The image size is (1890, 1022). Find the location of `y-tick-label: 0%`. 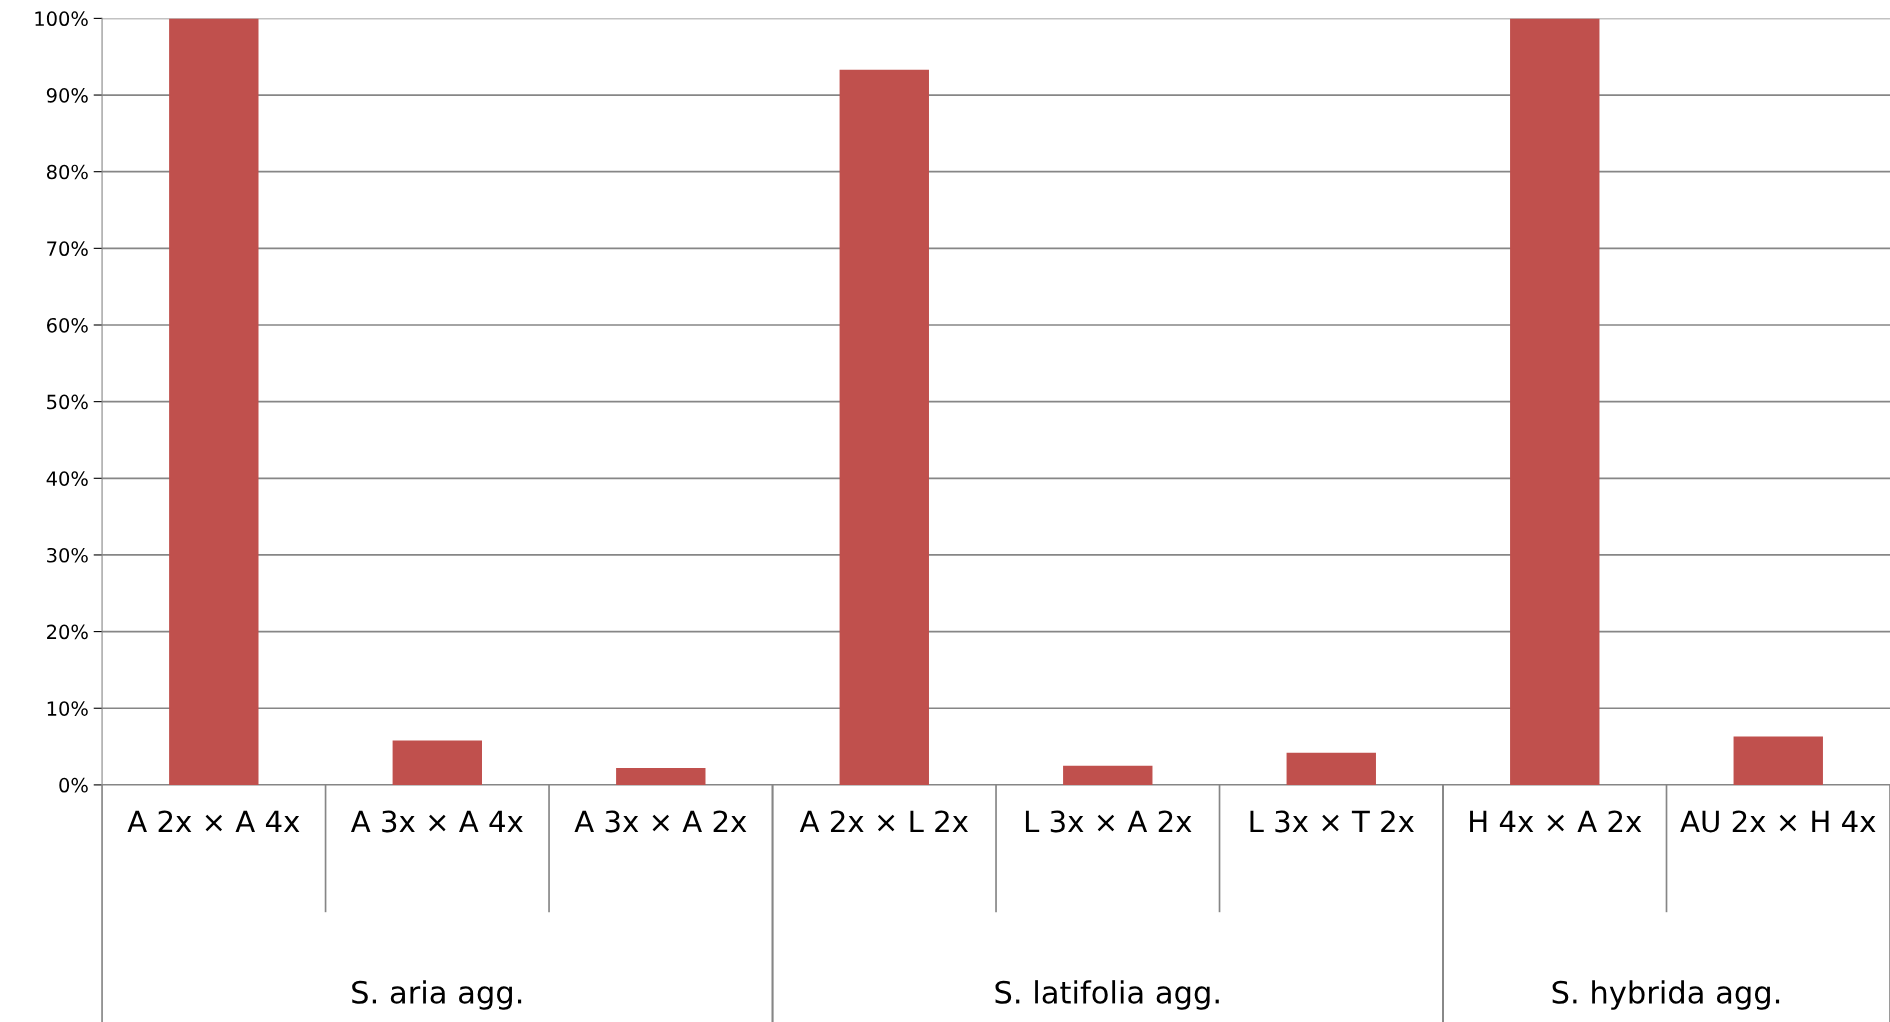

y-tick-label: 0% is located at coordinates (73, 785).